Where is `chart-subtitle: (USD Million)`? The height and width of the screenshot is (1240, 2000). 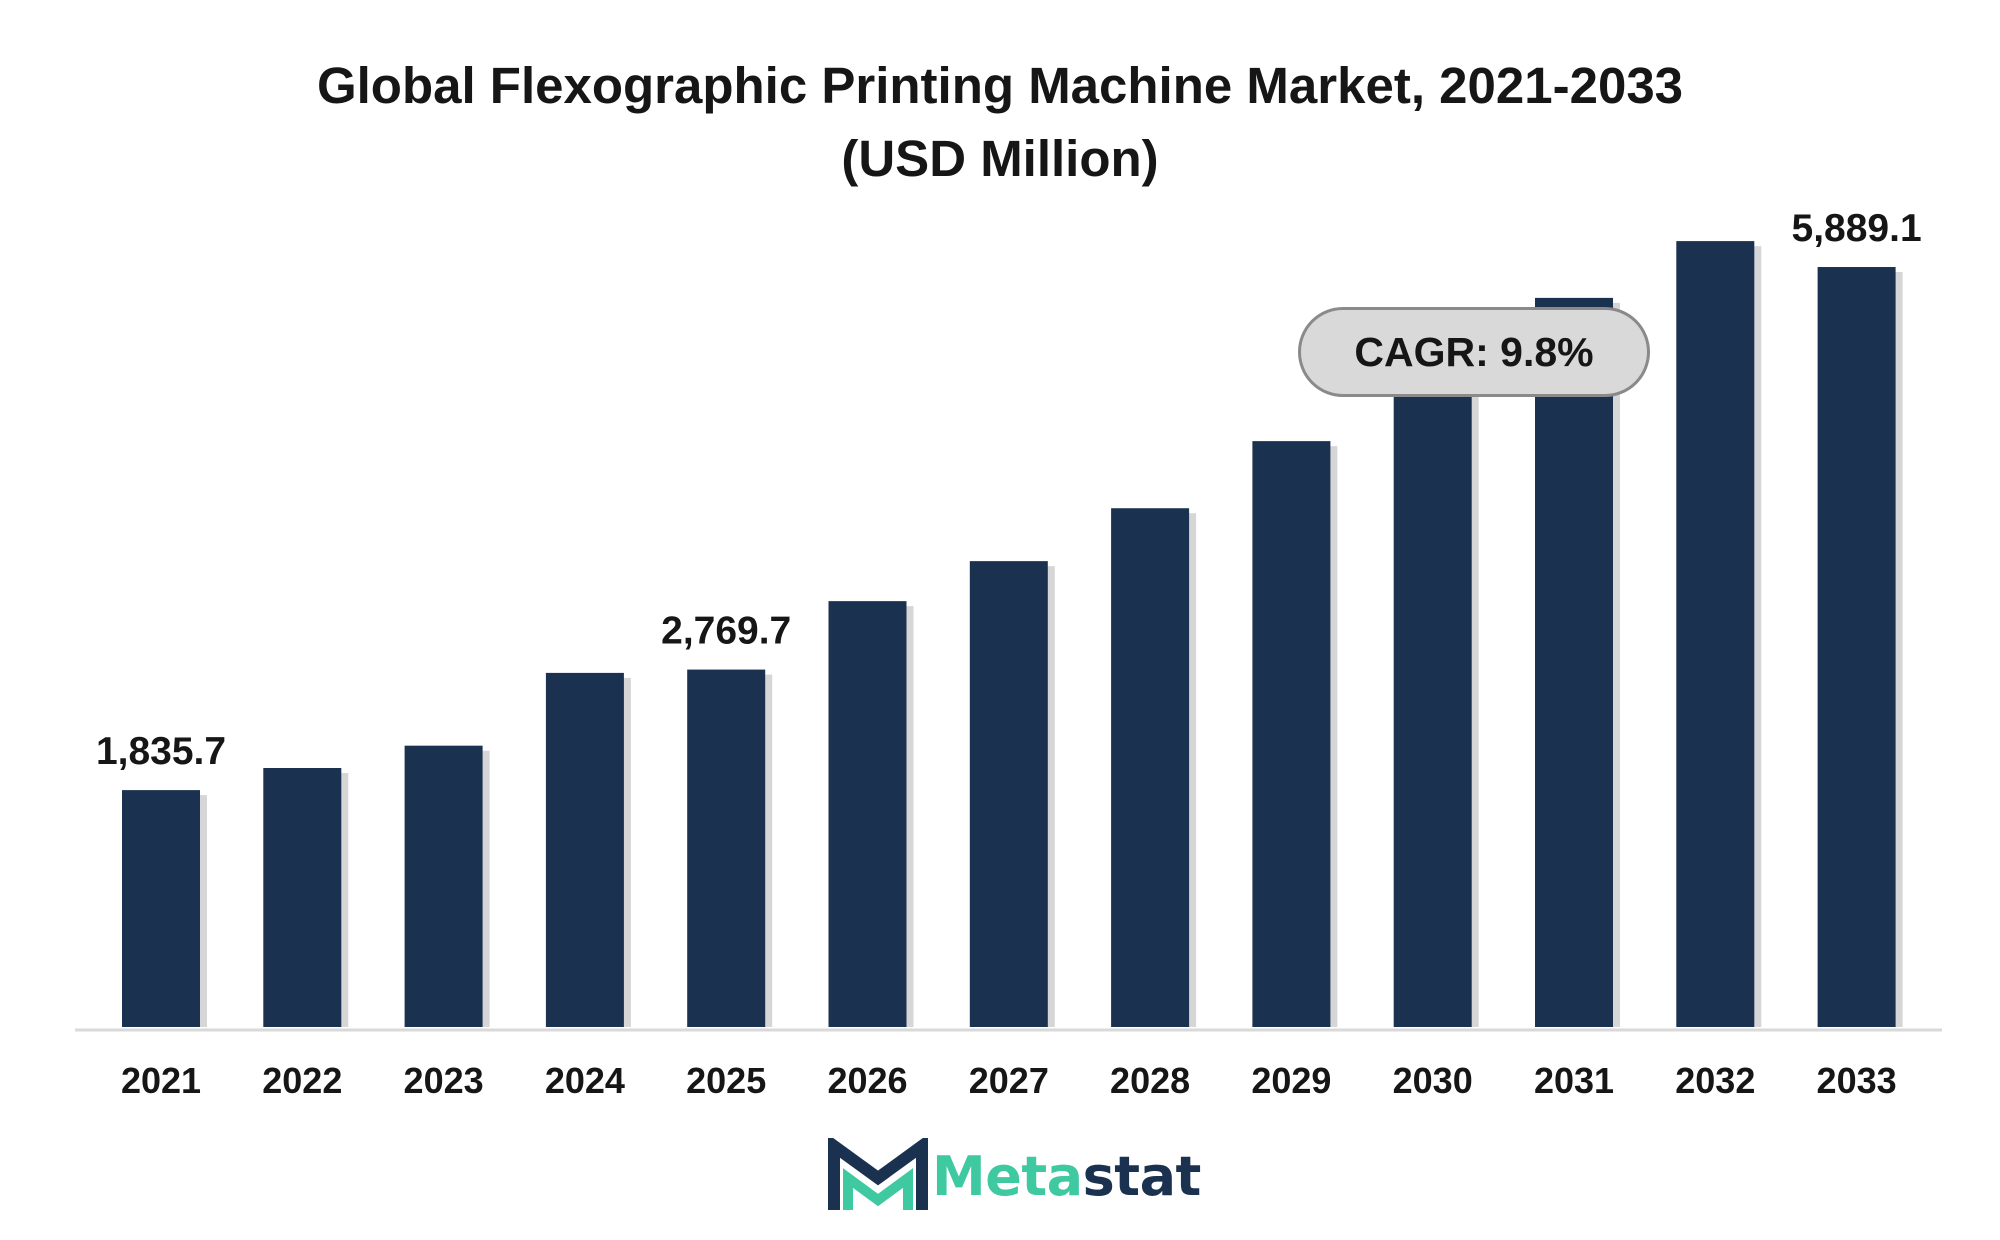
chart-subtitle: (USD Million) is located at coordinates (1000, 158).